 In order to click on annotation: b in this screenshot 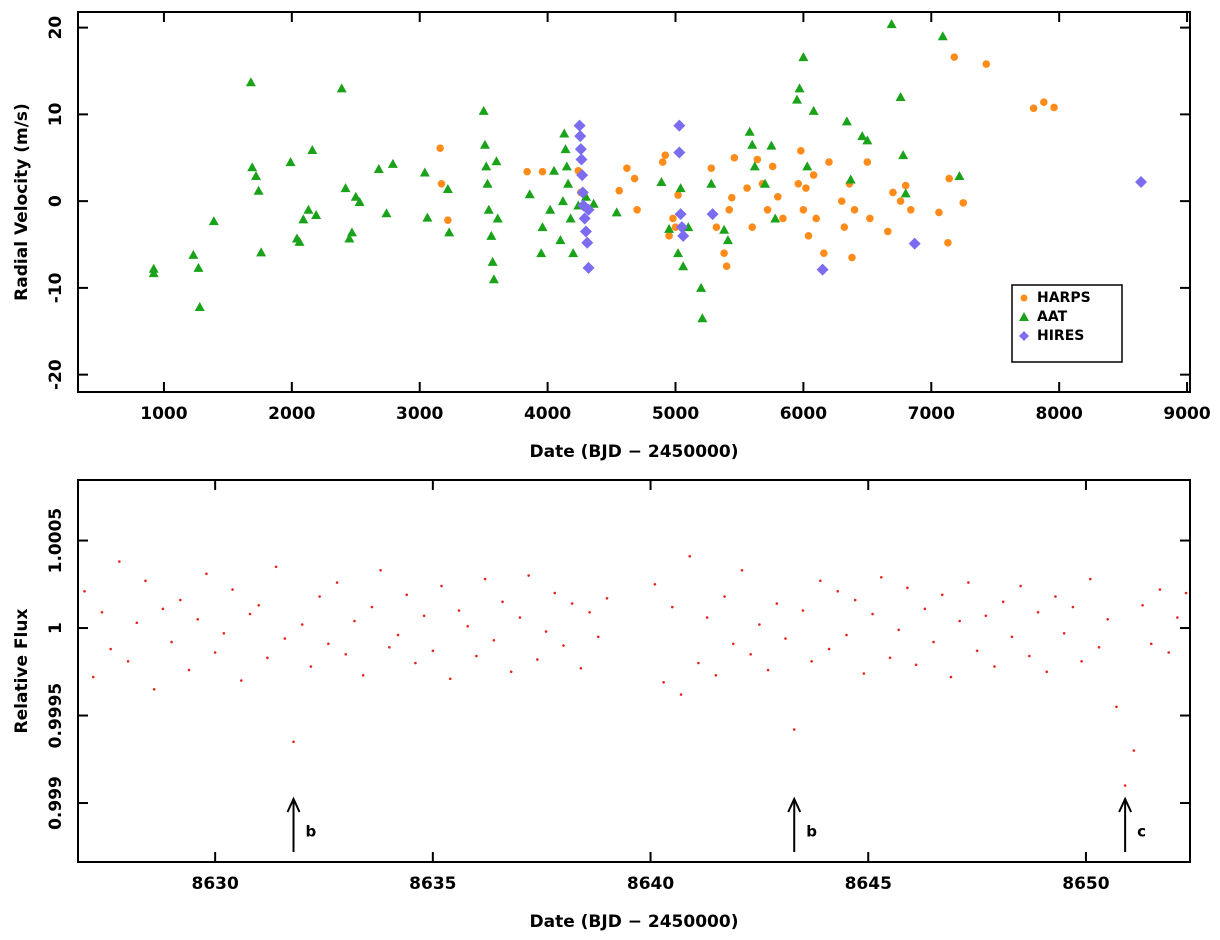, I will do `click(811, 832)`.